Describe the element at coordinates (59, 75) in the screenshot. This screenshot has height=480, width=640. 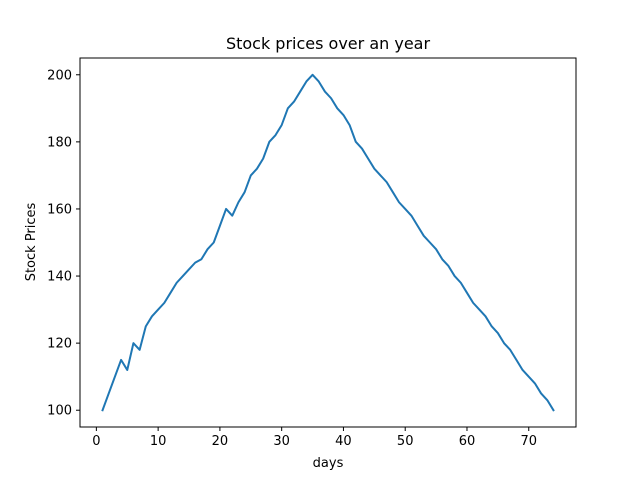
I see `y-tick-label: 200` at that location.